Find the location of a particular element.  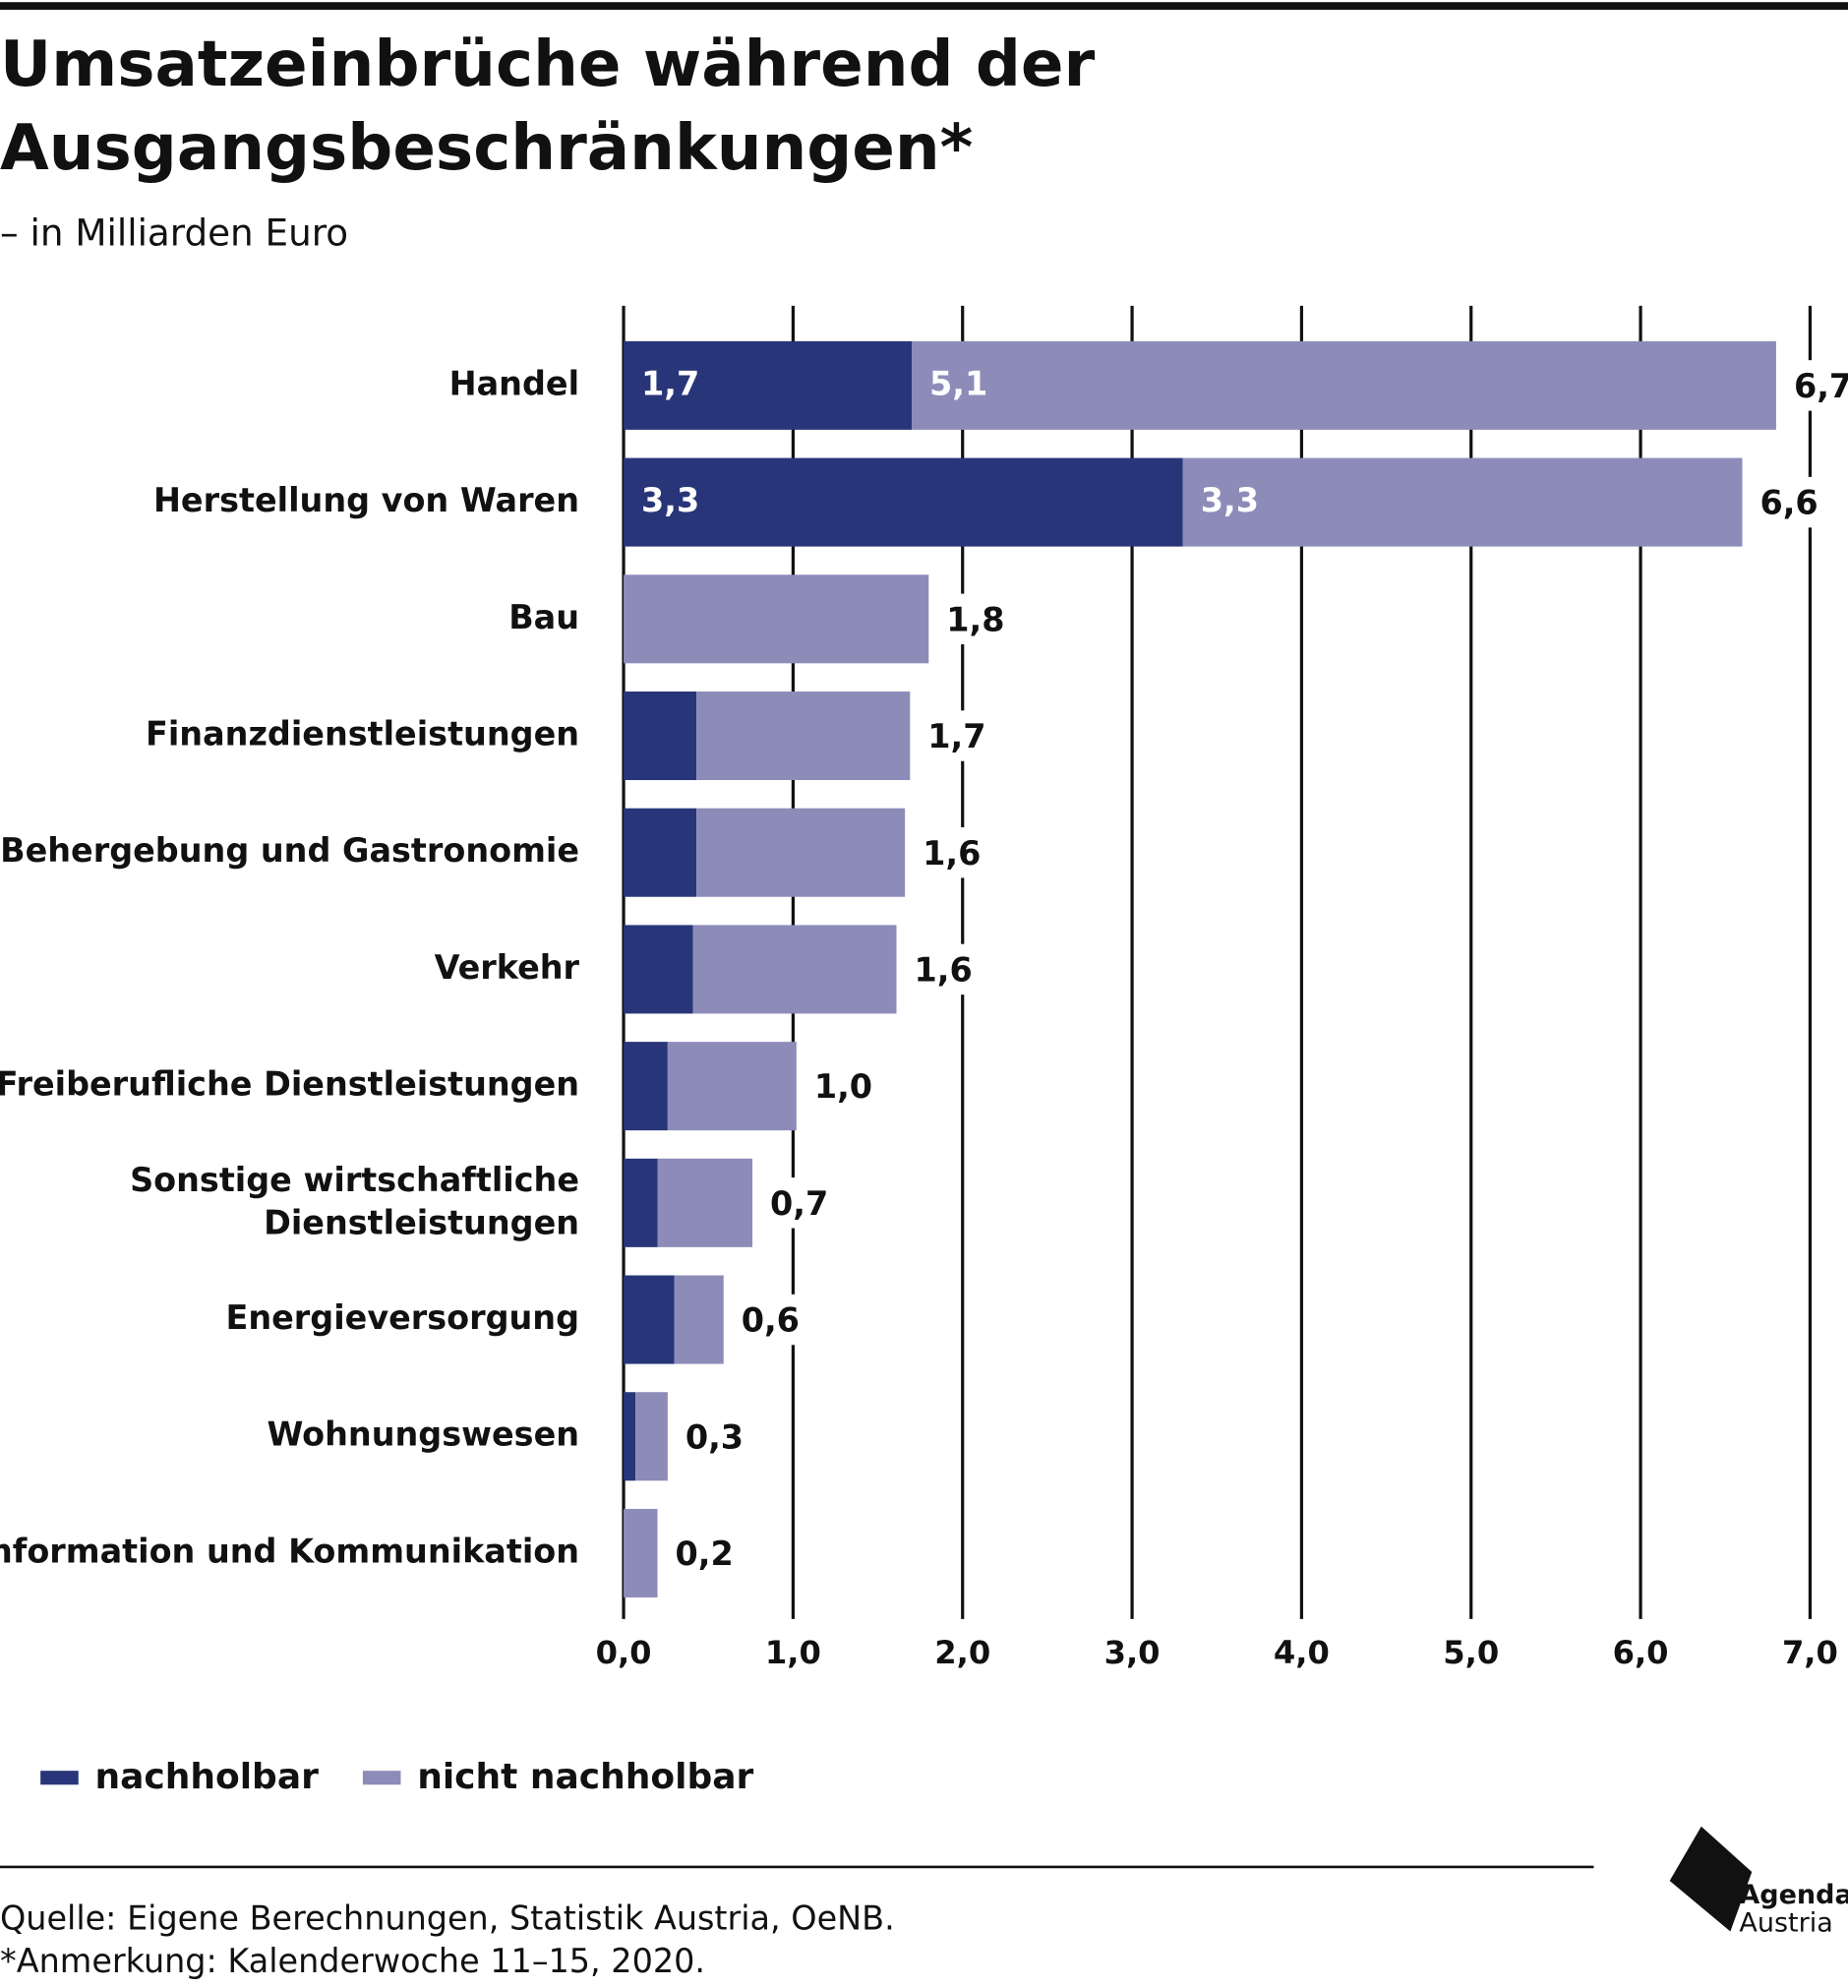

category-label: Handel is located at coordinates (514, 383).